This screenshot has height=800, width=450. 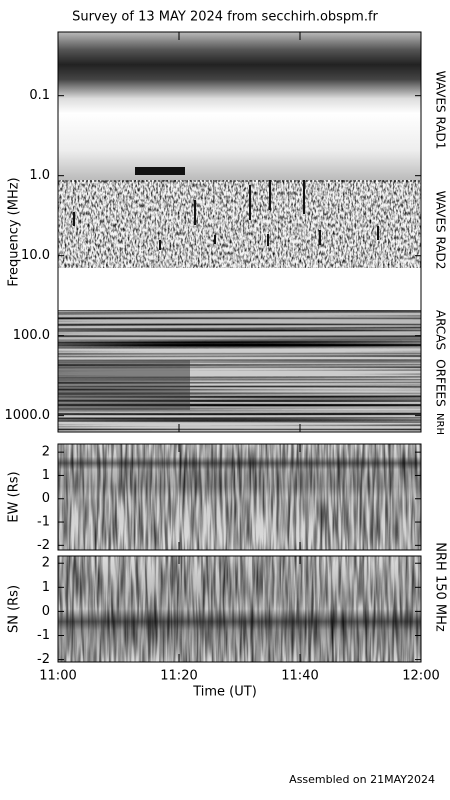 I want to click on x-tick-label: 12:00, so click(x=420, y=676).